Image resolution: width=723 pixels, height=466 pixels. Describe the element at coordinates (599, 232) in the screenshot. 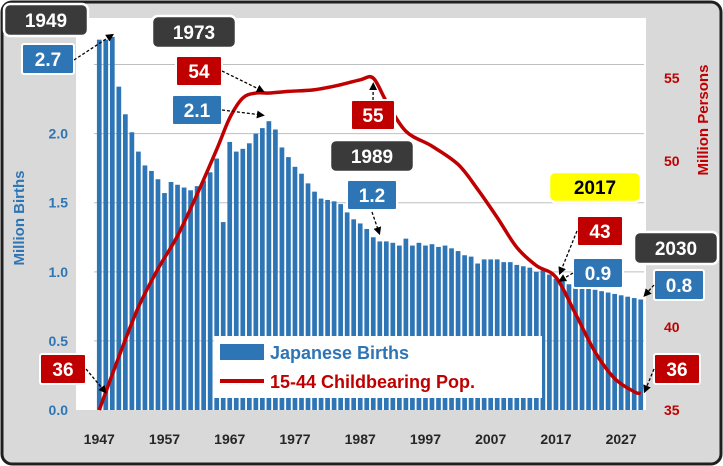

I see `callout-label: 43` at that location.